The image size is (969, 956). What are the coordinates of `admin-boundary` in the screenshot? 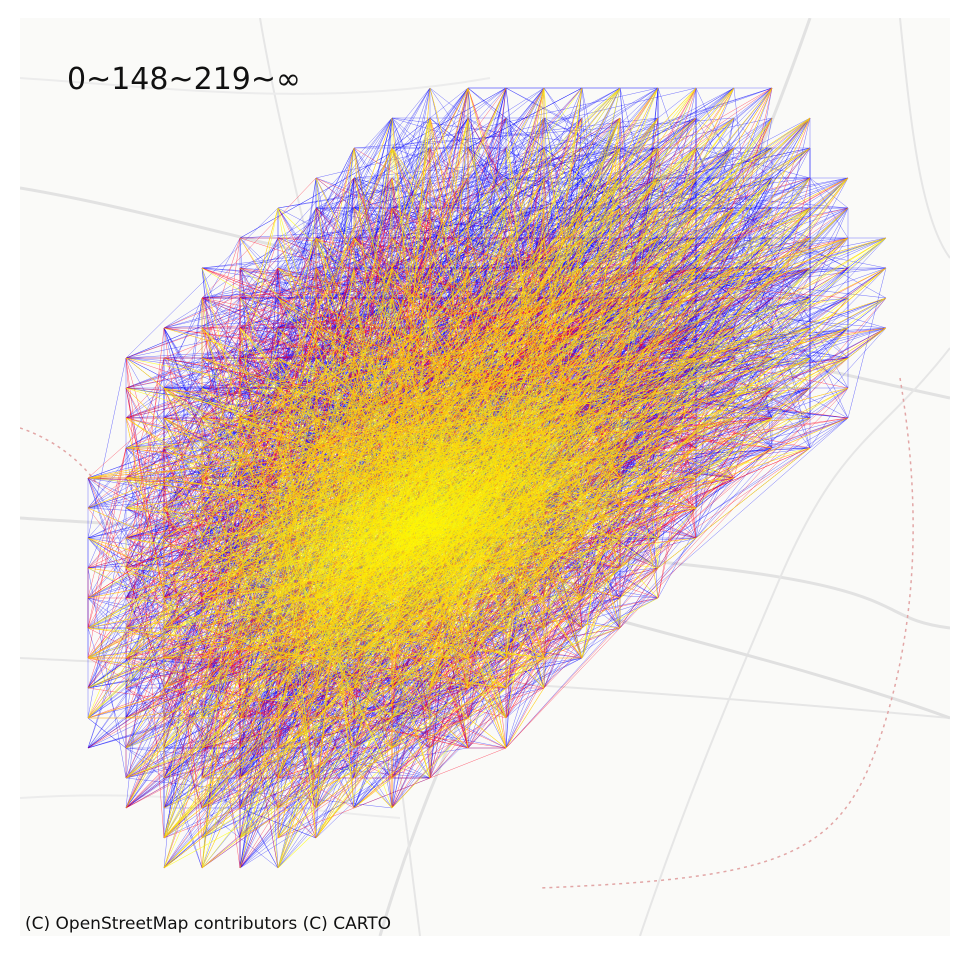 It's located at (60, 458).